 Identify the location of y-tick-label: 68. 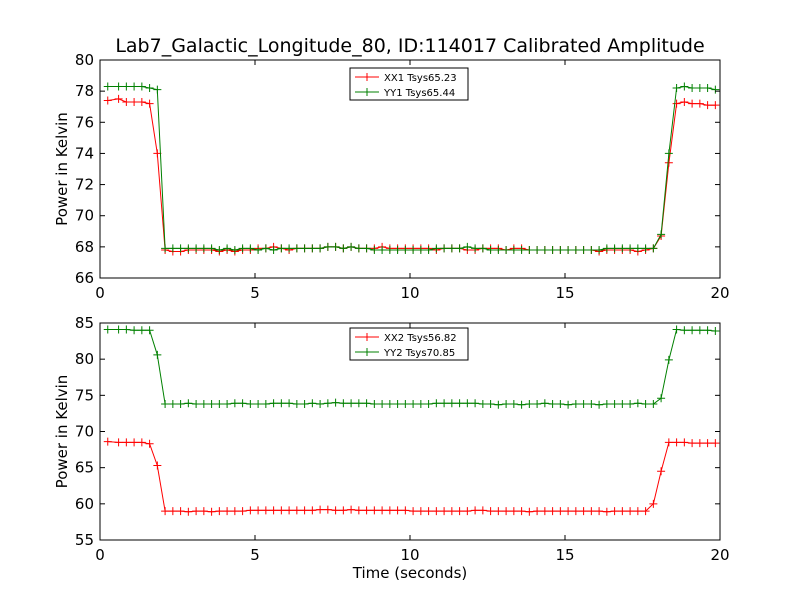
(84, 247).